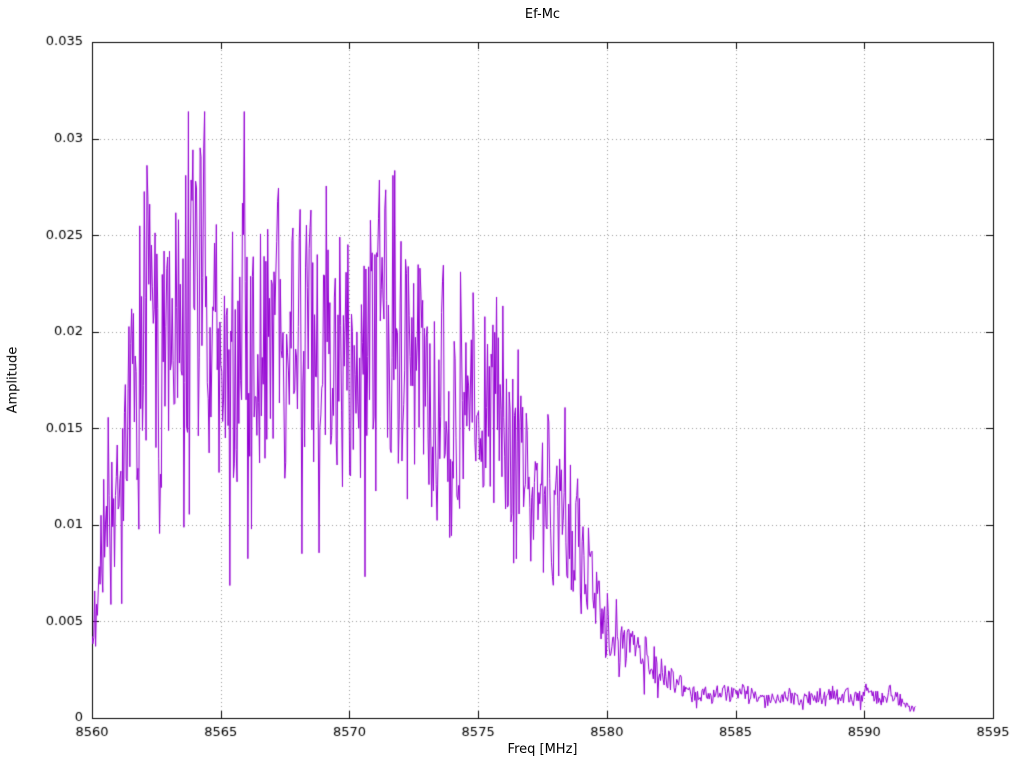  What do you see at coordinates (13, 380) in the screenshot?
I see `y-axis-label: Amplitude` at bounding box center [13, 380].